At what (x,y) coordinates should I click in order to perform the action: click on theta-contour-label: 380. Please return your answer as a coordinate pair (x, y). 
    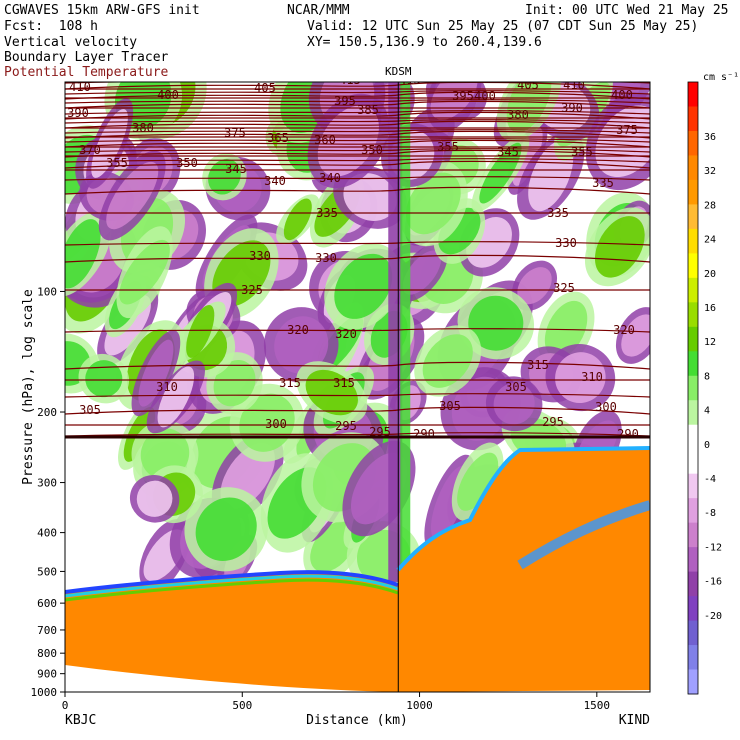
    Looking at the image, I should click on (518, 115).